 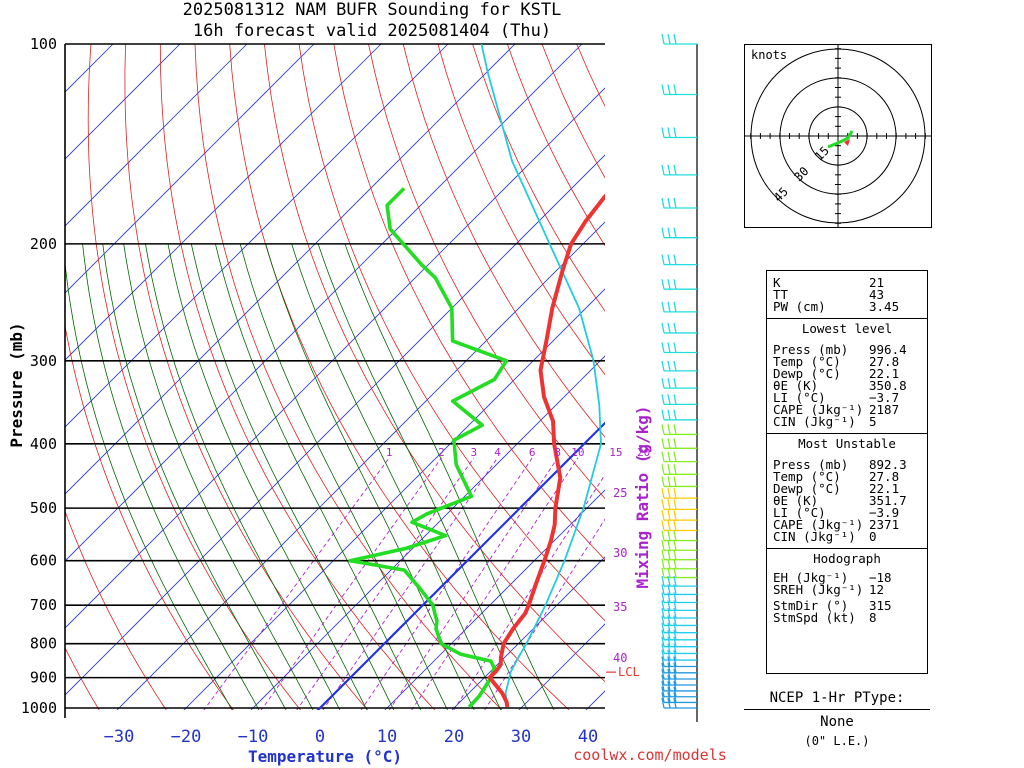 I want to click on mu-row: CAPE (Jkg⁻¹) 2371, so click(x=847, y=524).